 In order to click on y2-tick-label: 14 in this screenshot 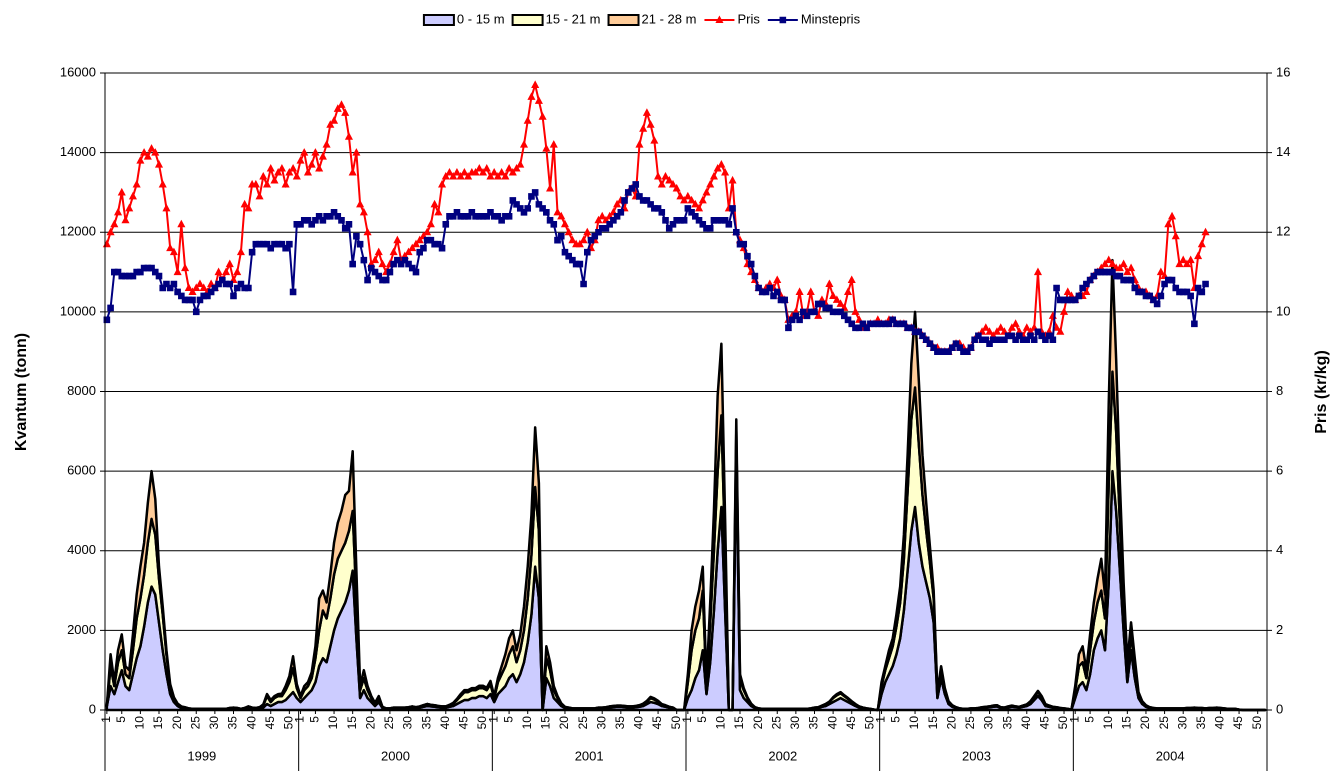, I will do `click(1283, 151)`.